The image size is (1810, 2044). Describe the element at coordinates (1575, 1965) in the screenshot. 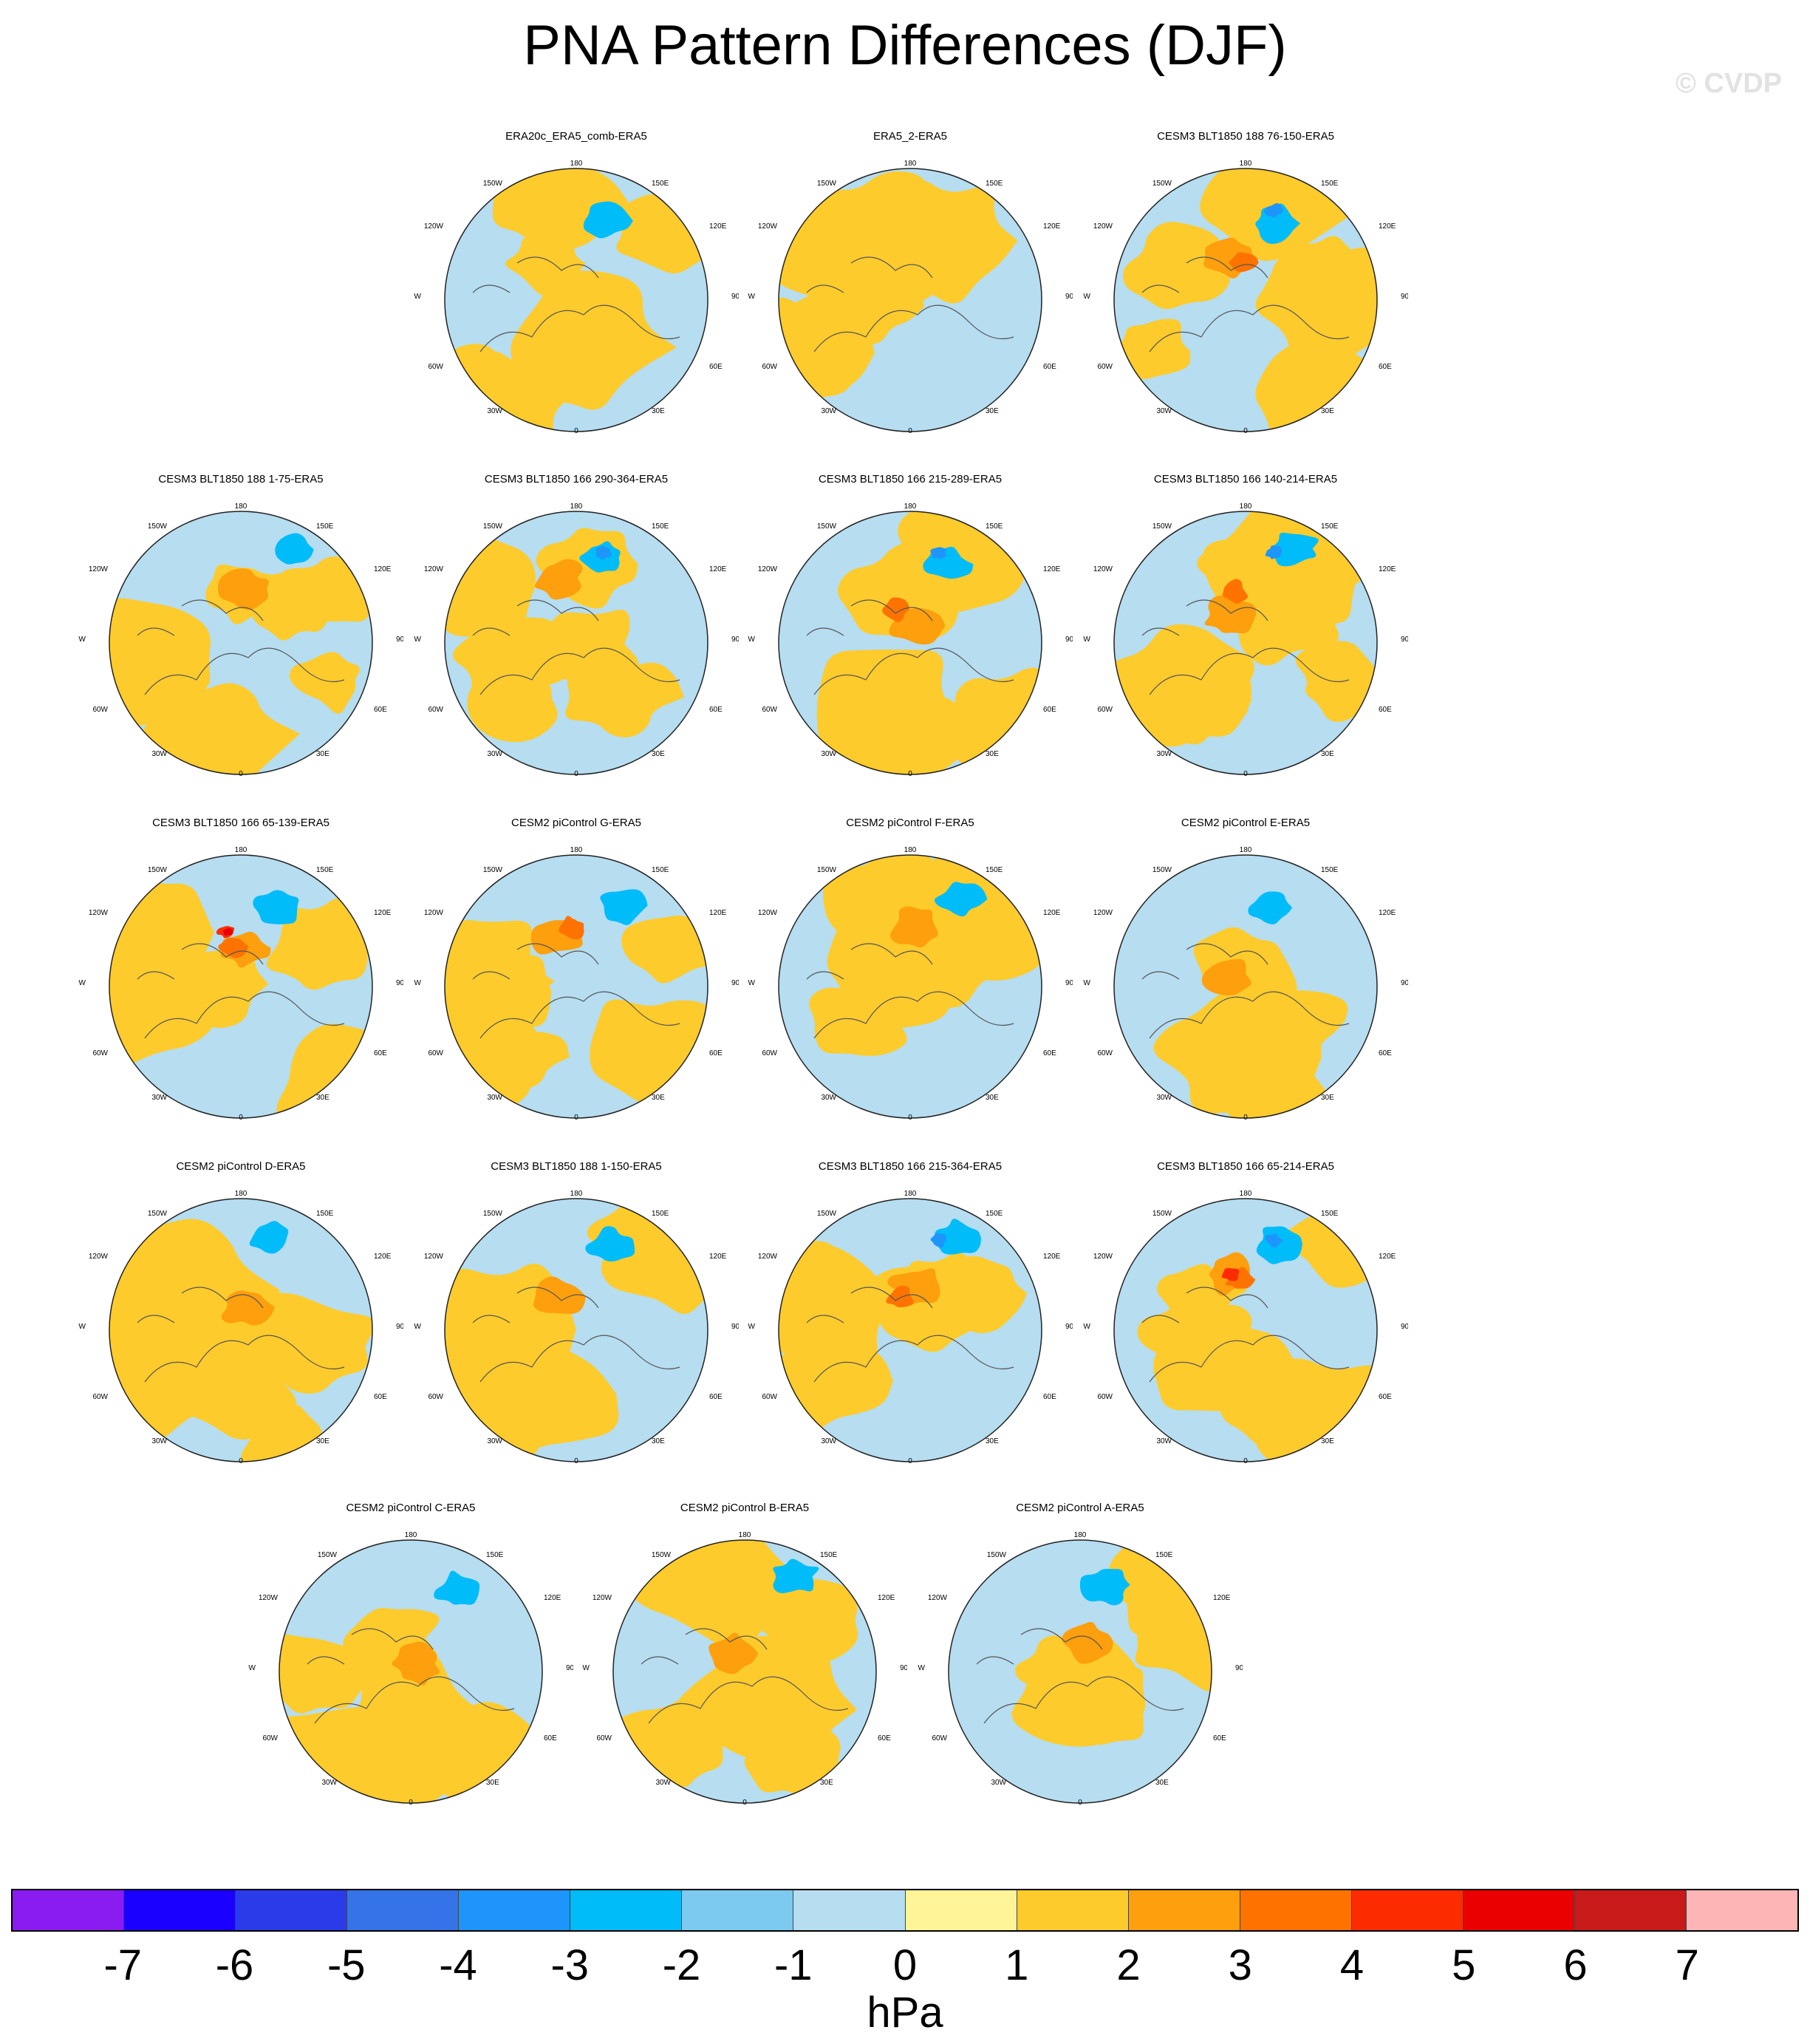

I see `colorbar-tick-label: 6` at that location.